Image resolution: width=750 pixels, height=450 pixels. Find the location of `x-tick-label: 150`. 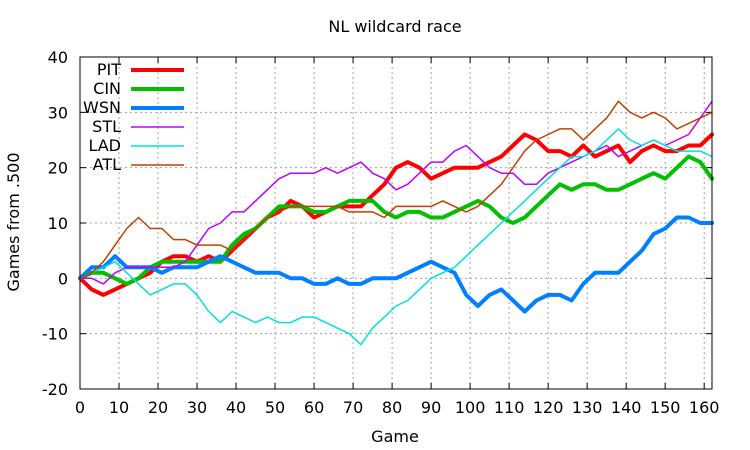

x-tick-label: 150 is located at coordinates (665, 407).